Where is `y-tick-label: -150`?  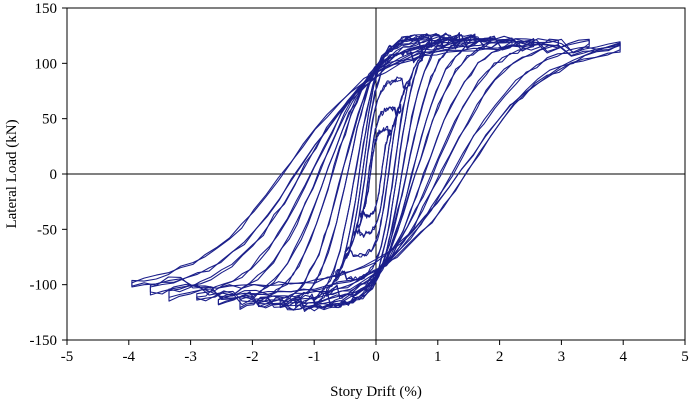 y-tick-label: -150 is located at coordinates (44, 341).